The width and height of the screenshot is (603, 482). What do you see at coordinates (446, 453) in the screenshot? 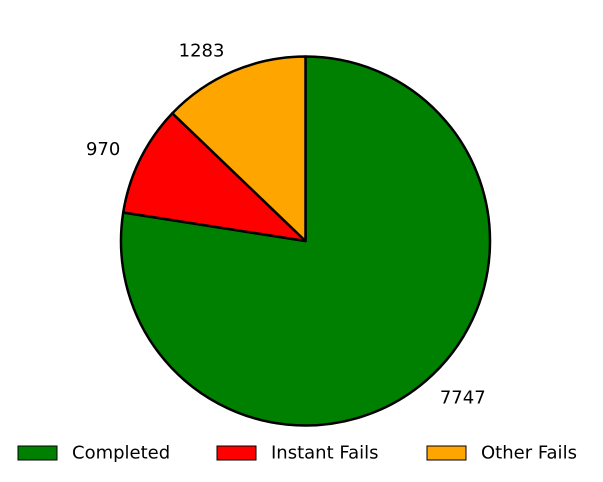
I see `legend-swatch-other-fails` at bounding box center [446, 453].